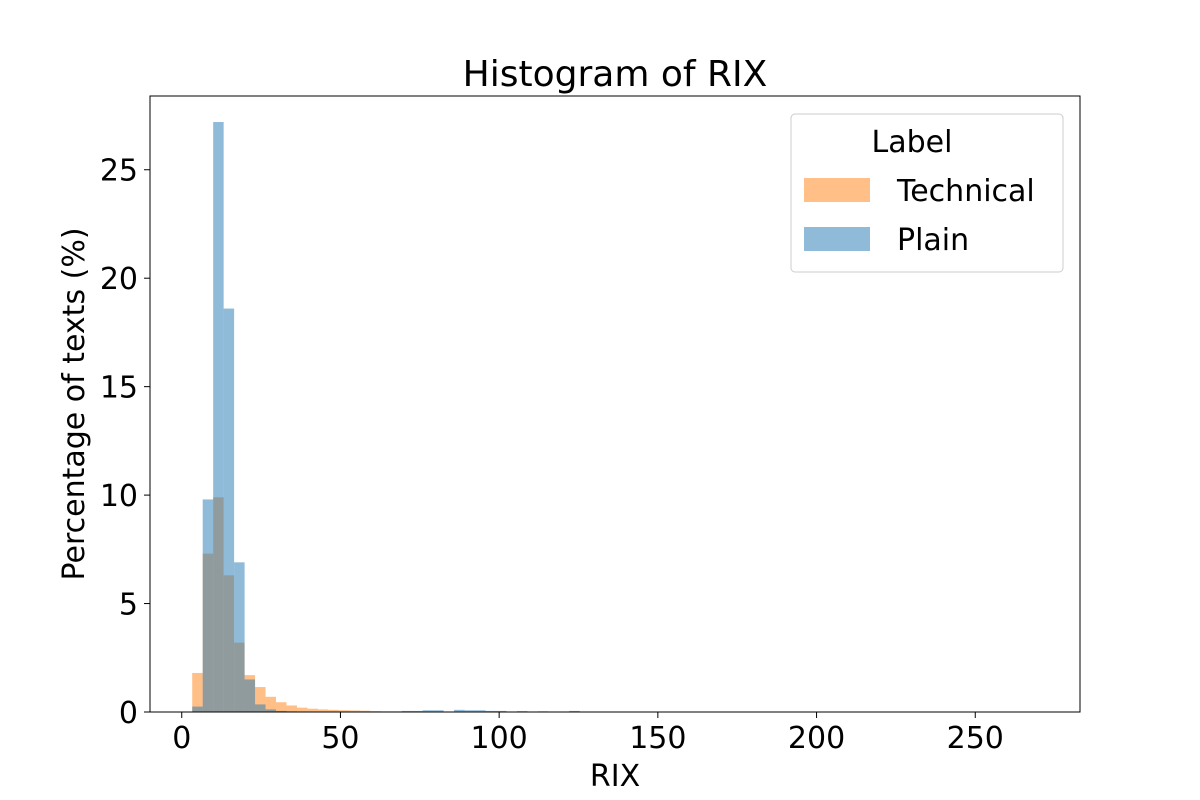 This screenshot has width=1200, height=800. Describe the element at coordinates (837, 190) in the screenshot. I see `legend-swatch-technical` at that location.